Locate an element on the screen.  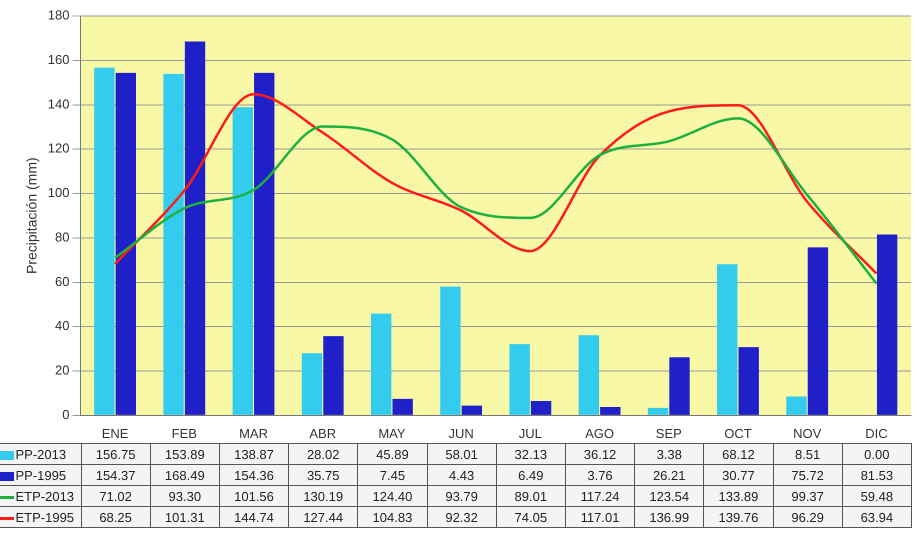
data-label: 123.54 is located at coordinates (669, 496).